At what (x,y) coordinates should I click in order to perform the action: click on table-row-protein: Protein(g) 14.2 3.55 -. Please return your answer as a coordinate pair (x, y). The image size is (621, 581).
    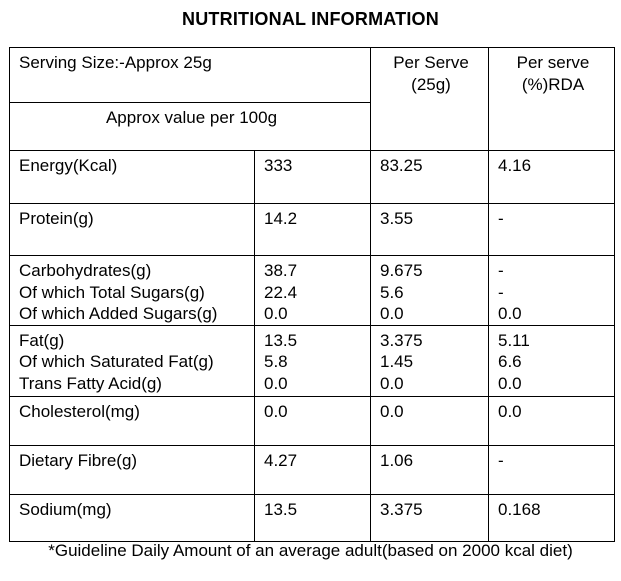
    Looking at the image, I should click on (312, 229).